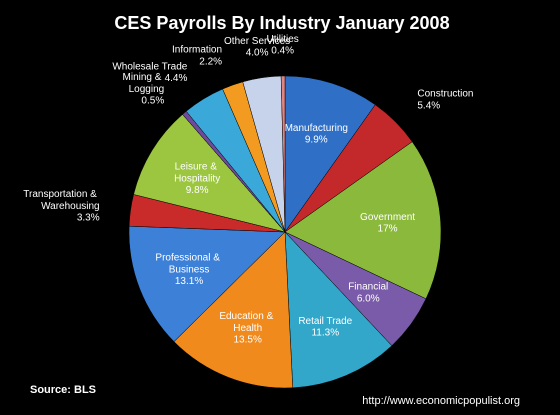  What do you see at coordinates (388, 229) in the screenshot?
I see `value-label: 17%` at bounding box center [388, 229].